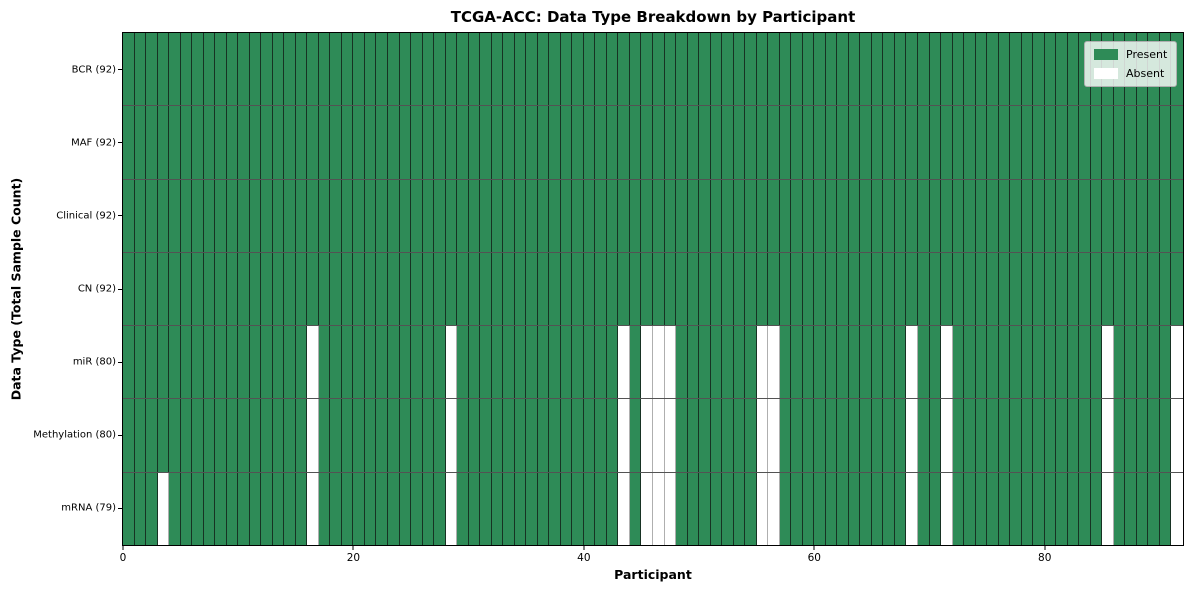  What do you see at coordinates (120, 508) in the screenshot?
I see `y-tick-mark` at bounding box center [120, 508].